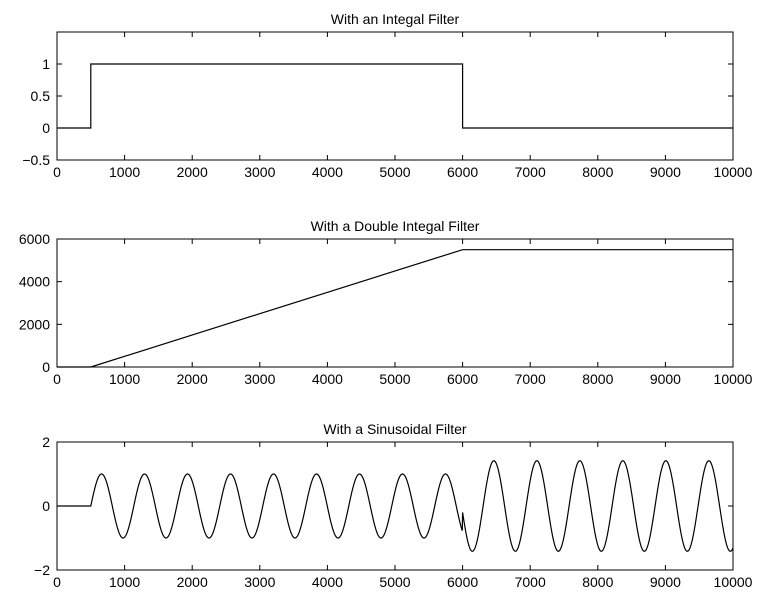 The width and height of the screenshot is (761, 595). Describe the element at coordinates (395, 226) in the screenshot. I see `chart-title: With a Double Integal Filter` at that location.